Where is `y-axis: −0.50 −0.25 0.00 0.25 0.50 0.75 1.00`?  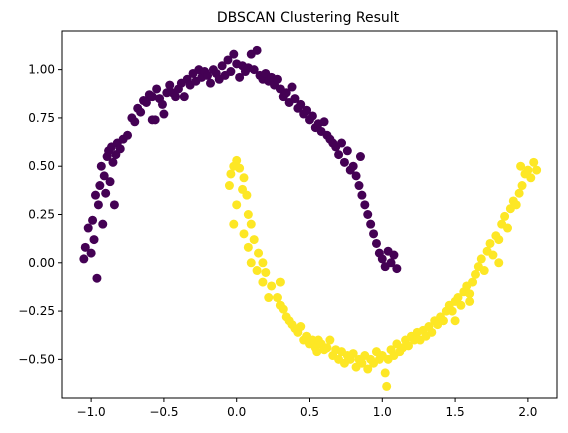
y-axis: −0.50 −0.25 0.00 0.25 0.50 0.75 1.00 is located at coordinates (40, 214).